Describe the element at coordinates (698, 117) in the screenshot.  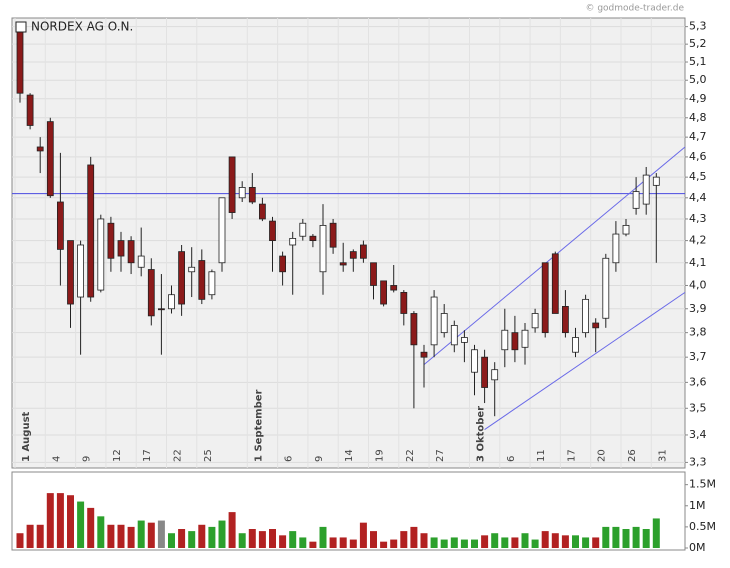
I see `y-tick-label: 4,8` at that location.